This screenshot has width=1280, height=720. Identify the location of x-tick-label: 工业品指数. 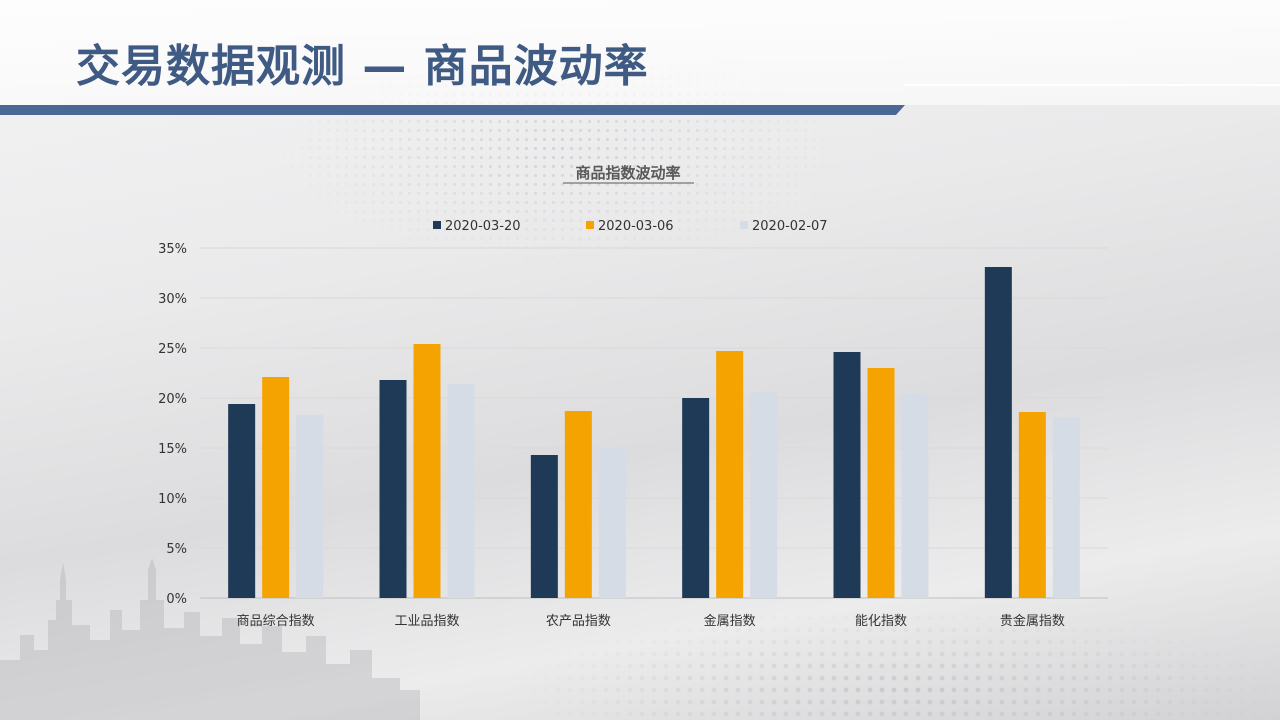
(426, 621).